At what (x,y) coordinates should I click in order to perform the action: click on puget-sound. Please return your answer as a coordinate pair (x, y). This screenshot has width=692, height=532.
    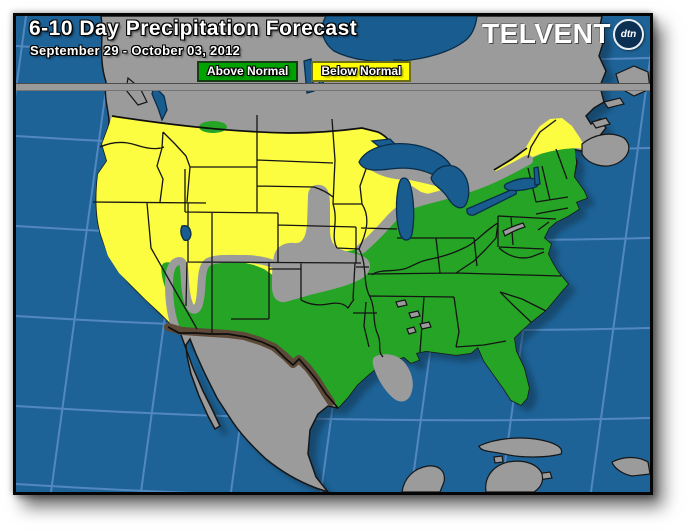
    Looking at the image, I should click on (159, 103).